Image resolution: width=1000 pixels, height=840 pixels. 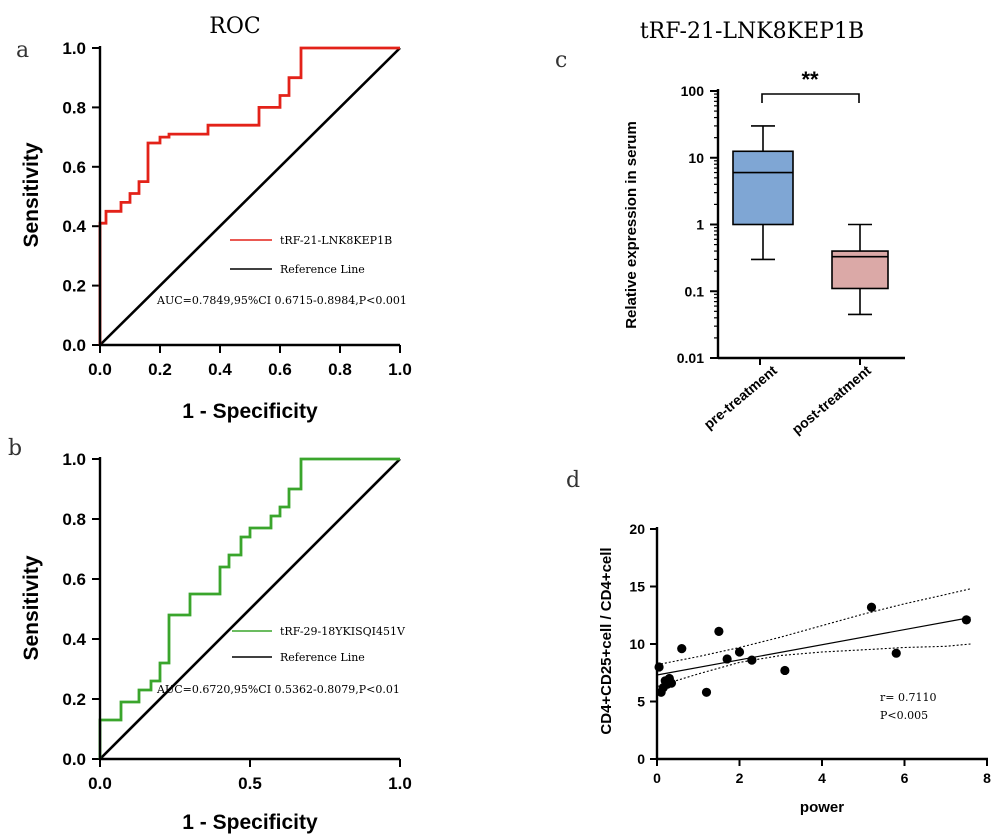 I want to click on regression-line, so click(x=813, y=646).